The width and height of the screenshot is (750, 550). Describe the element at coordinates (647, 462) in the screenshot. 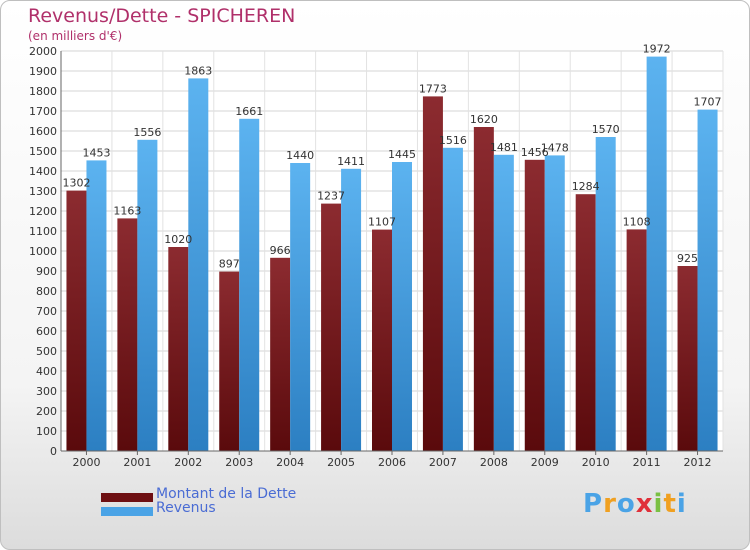

I see `x-tick-label: 2011` at that location.